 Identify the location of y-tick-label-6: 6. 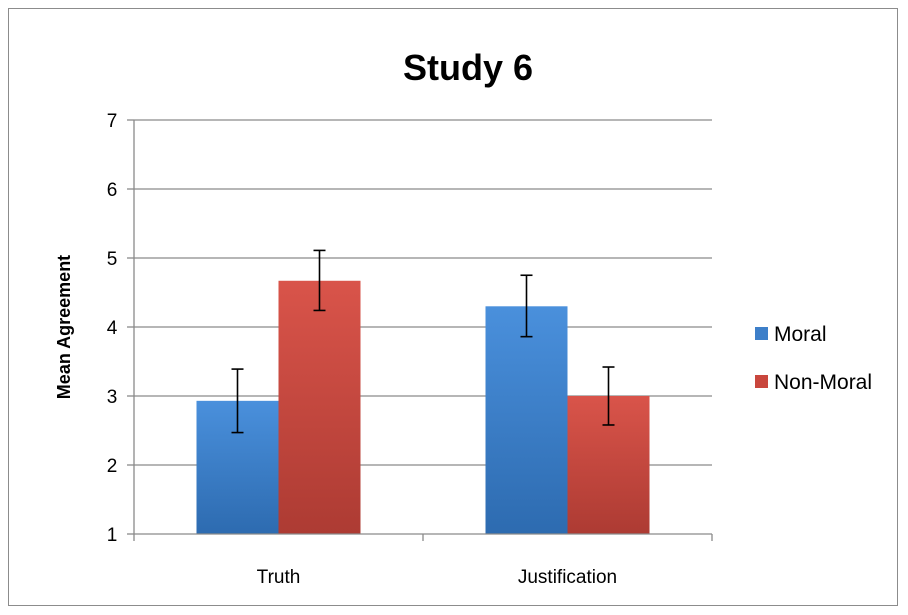
(112, 190).